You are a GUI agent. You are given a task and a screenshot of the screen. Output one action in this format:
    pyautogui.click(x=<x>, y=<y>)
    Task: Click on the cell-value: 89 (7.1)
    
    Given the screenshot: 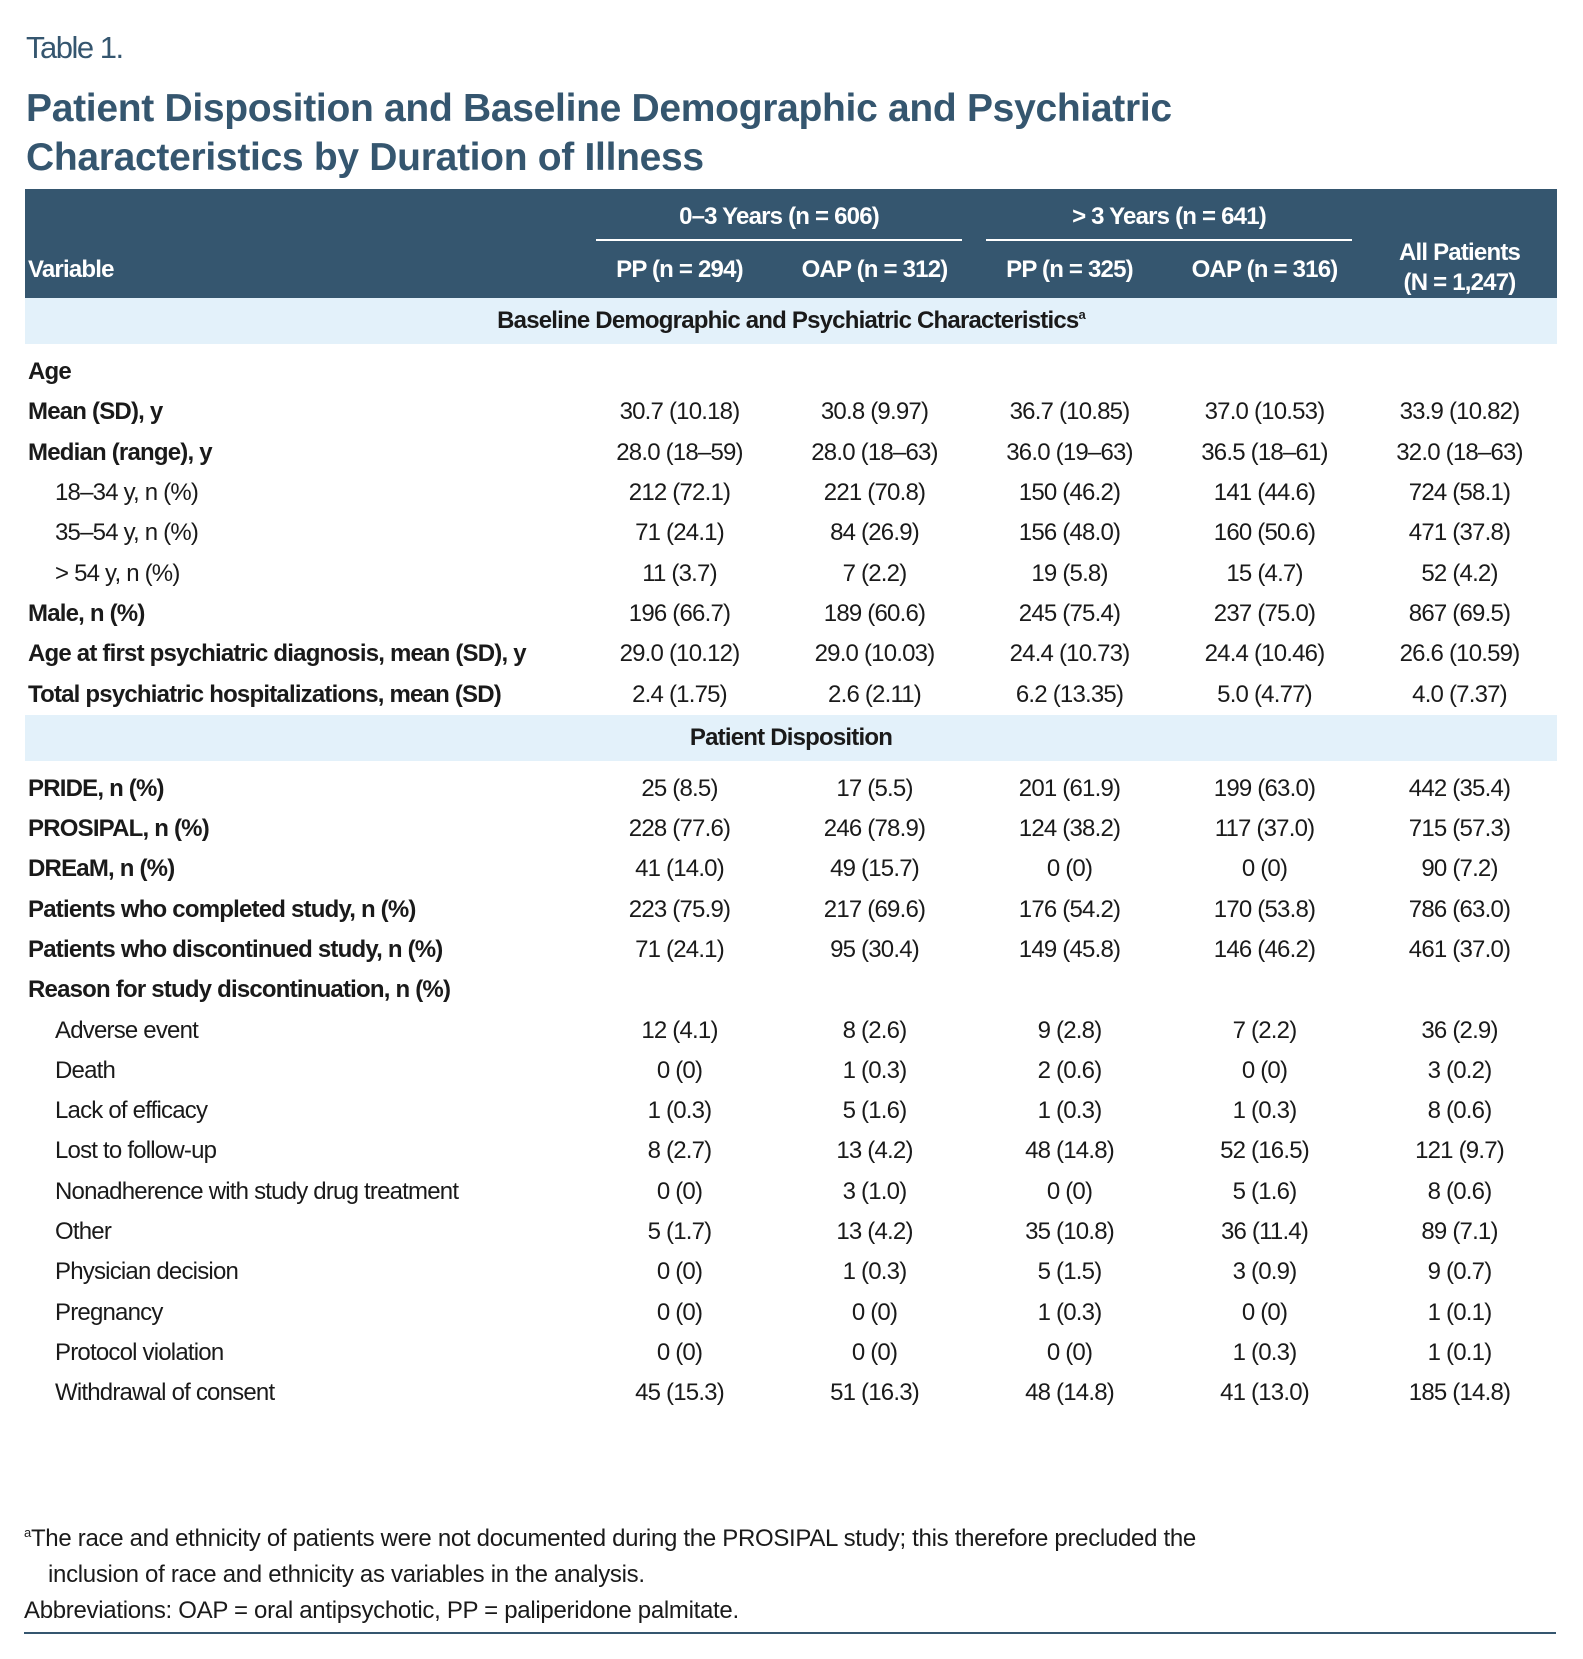 What is the action you would take?
    pyautogui.click(x=1459, y=1232)
    